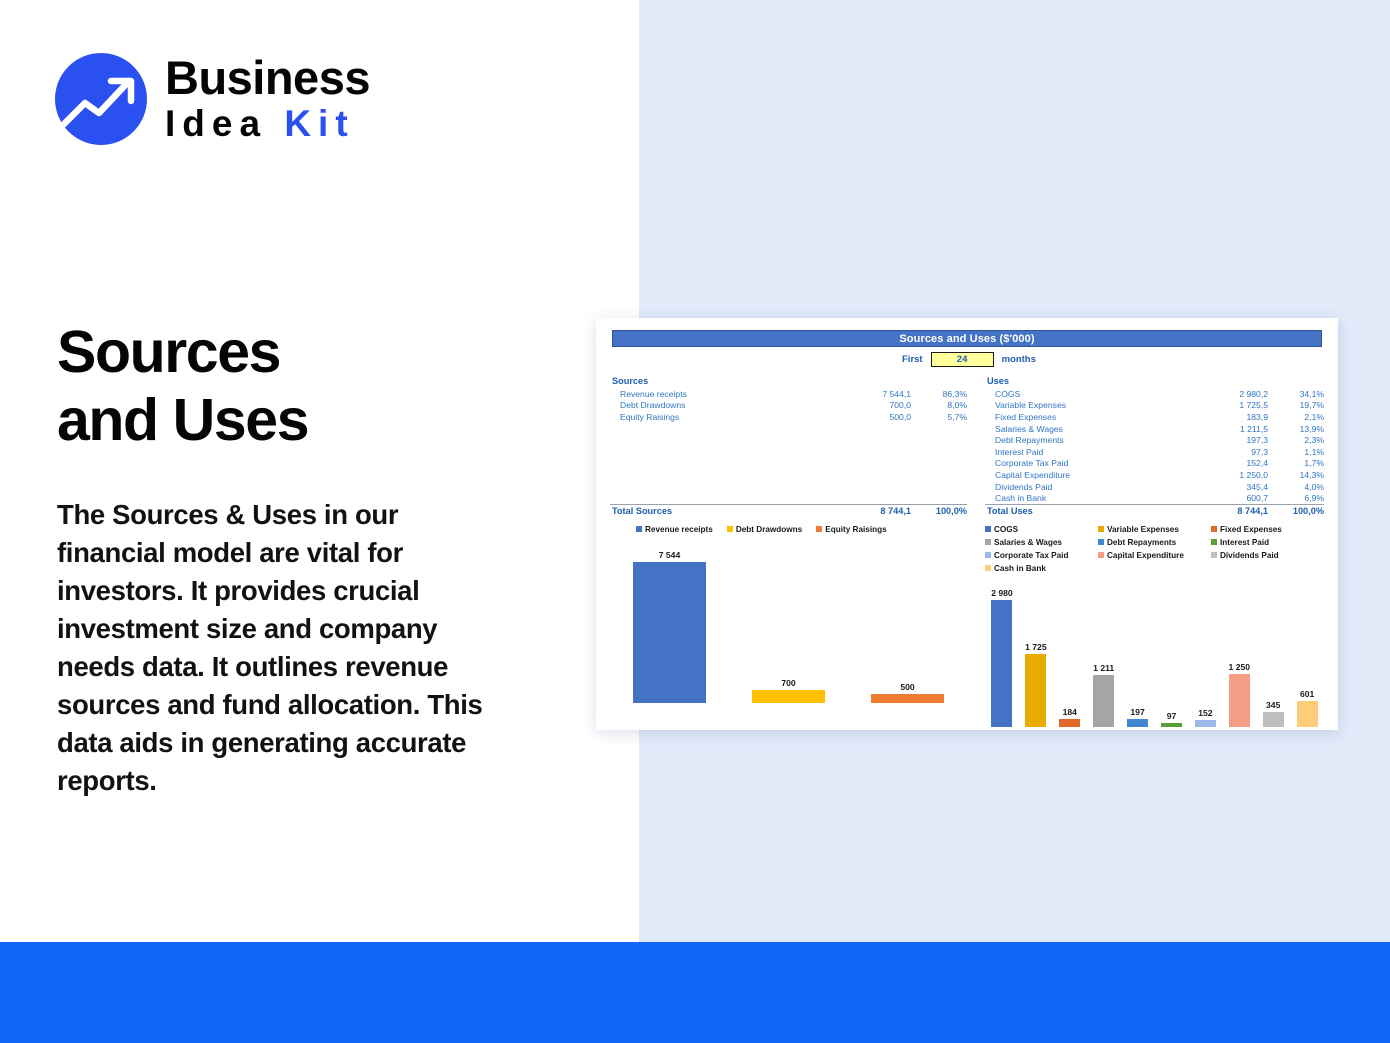 This screenshot has height=1043, width=1390. Describe the element at coordinates (267, 77) in the screenshot. I see `brand-line-1: Business` at that location.